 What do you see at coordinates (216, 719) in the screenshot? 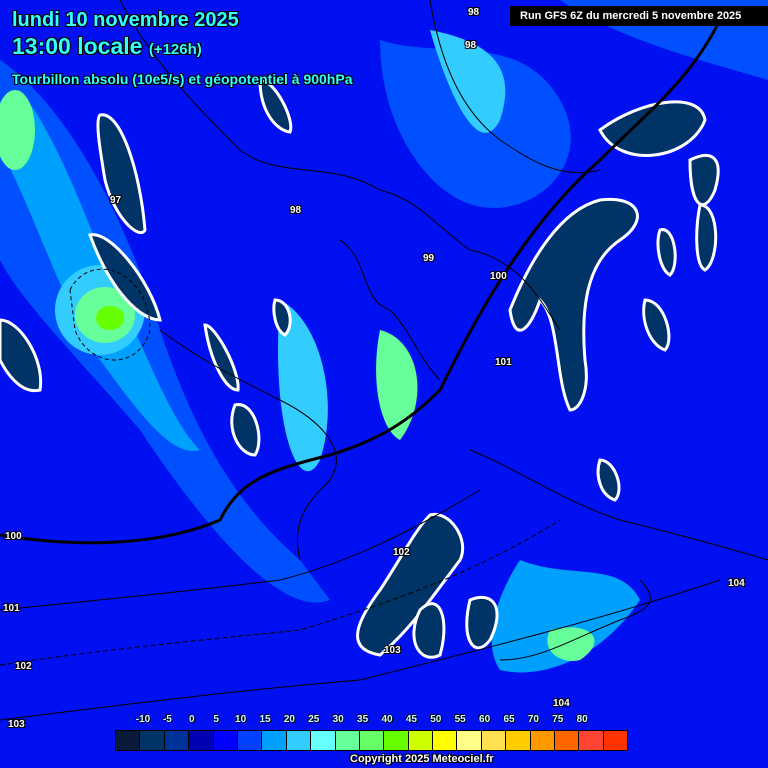
I see `legend-tick: 5` at bounding box center [216, 719].